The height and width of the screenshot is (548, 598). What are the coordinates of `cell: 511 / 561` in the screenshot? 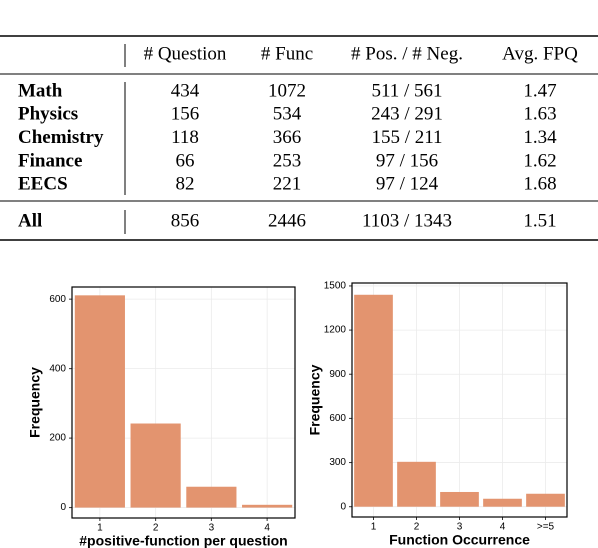 It's located at (406, 90).